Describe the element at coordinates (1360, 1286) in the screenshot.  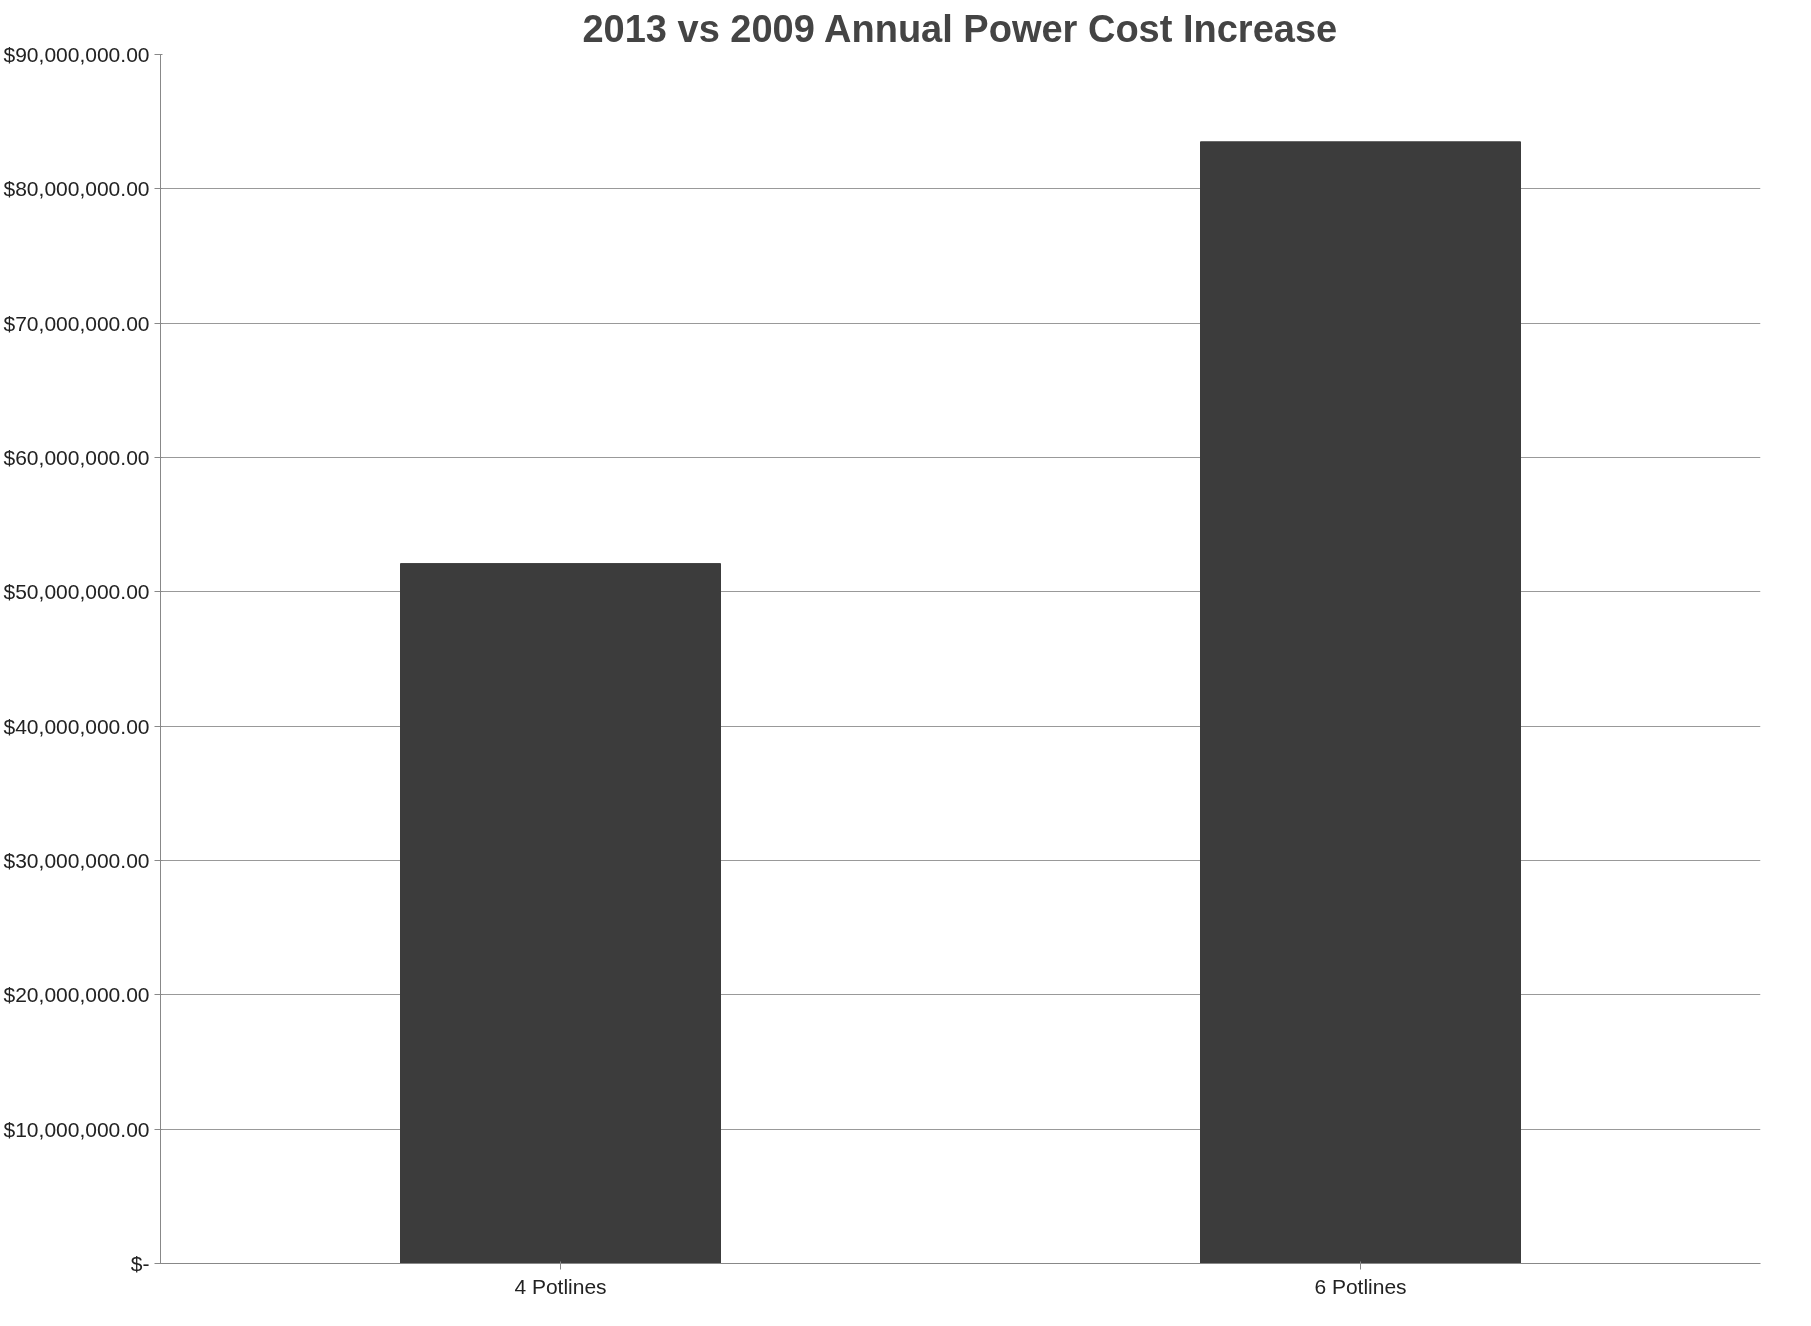
I see `x-tick-label: 6 Potlines` at that location.